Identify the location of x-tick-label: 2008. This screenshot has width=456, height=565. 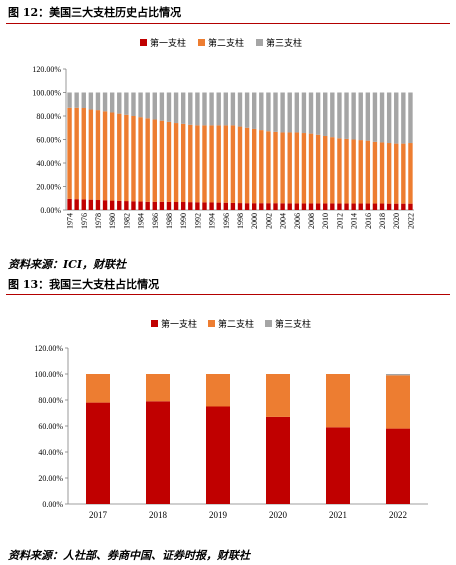
(311, 221).